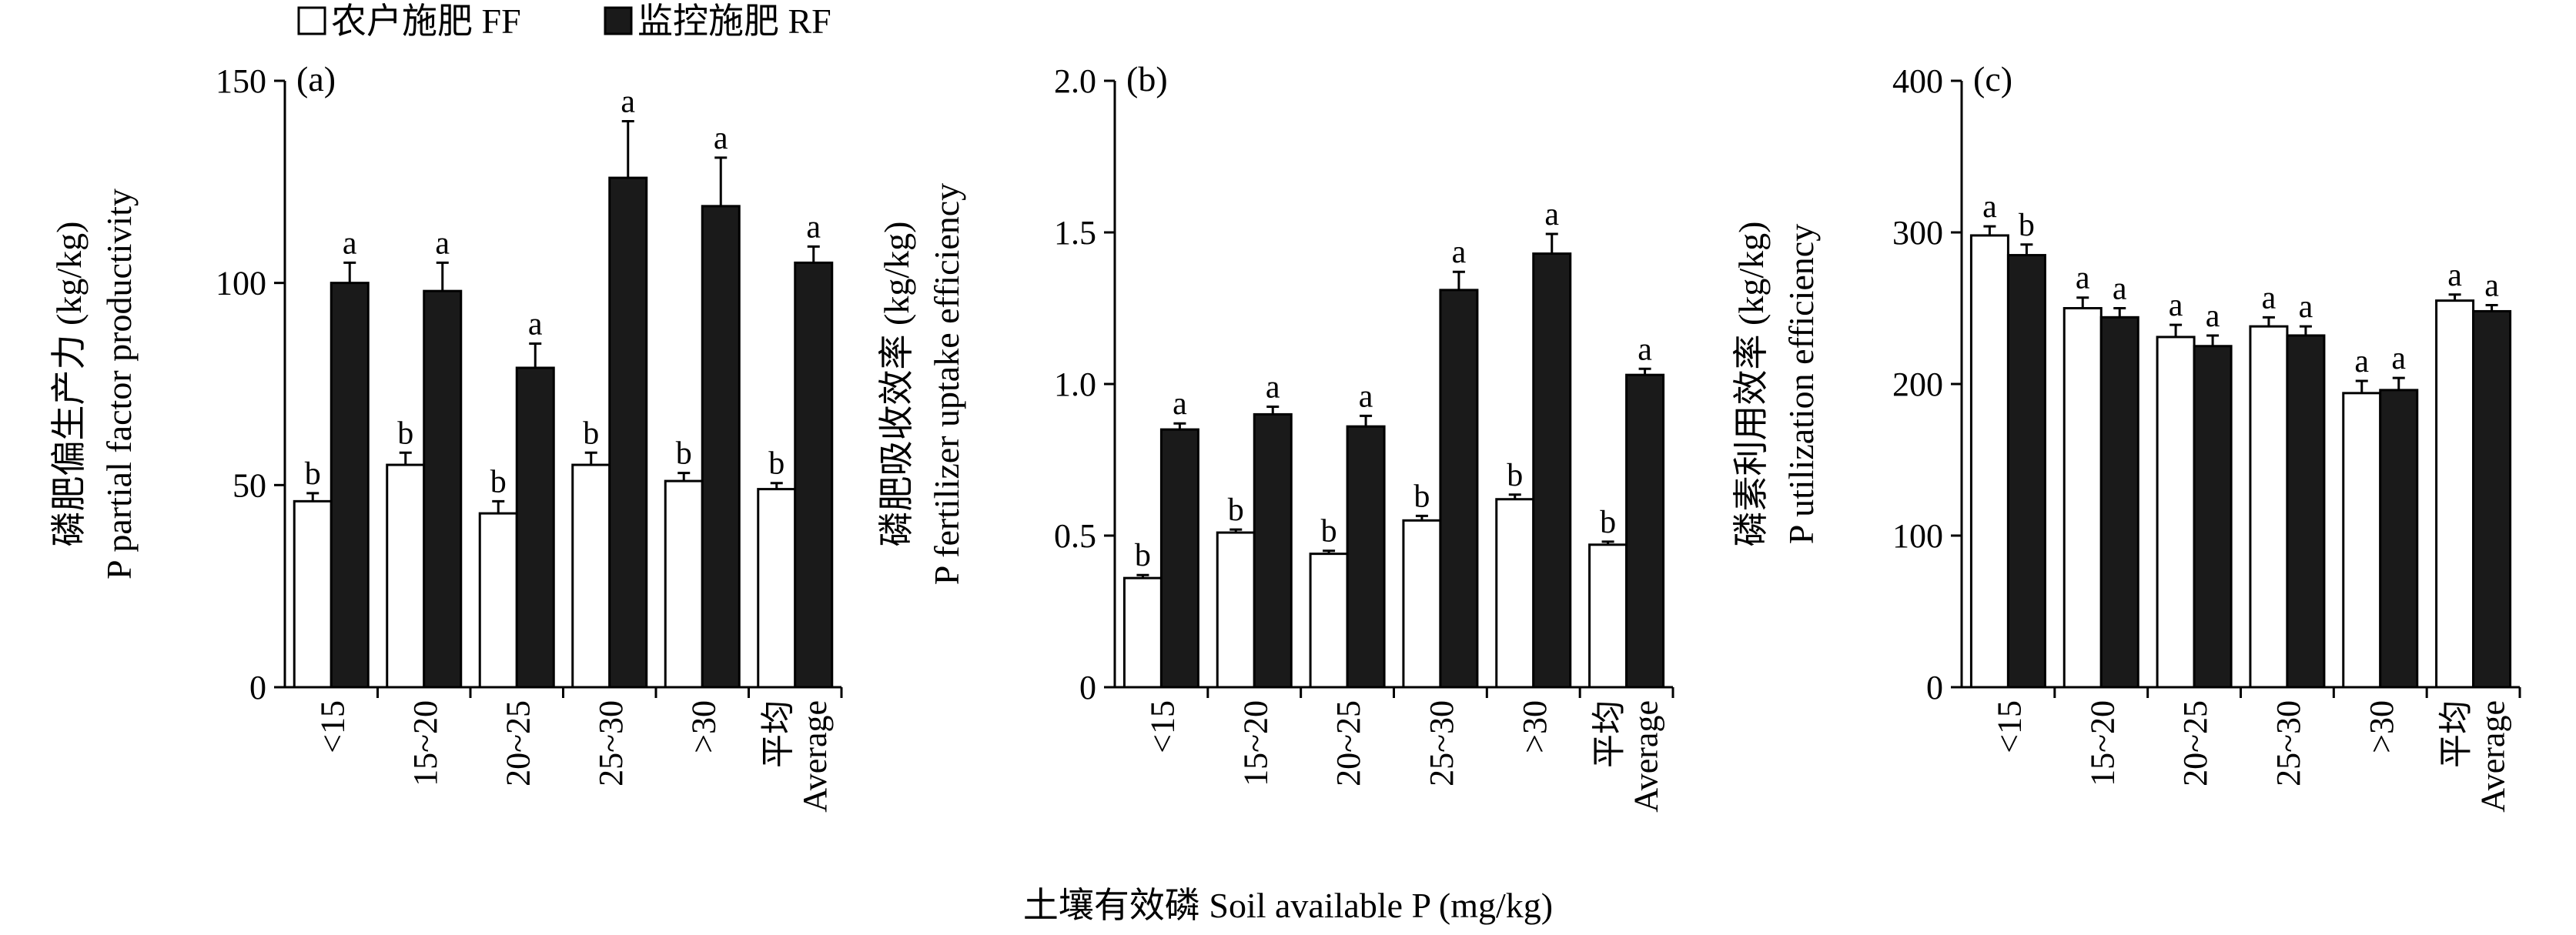 This screenshot has height=935, width=2576. What do you see at coordinates (250, 485) in the screenshot?
I see `y-tick-label: 50` at bounding box center [250, 485].